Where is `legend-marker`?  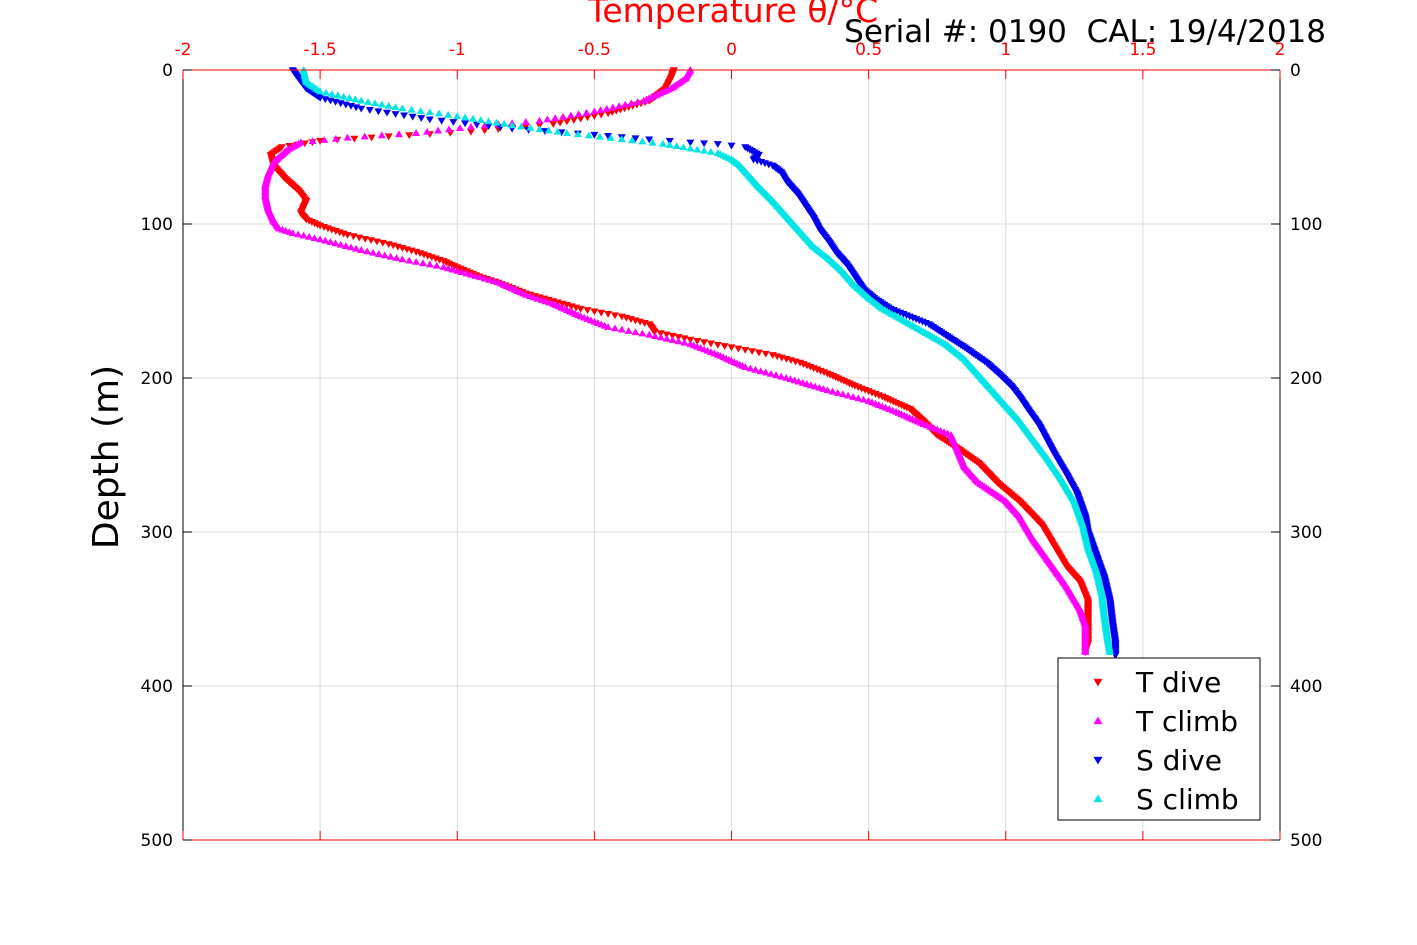 legend-marker is located at coordinates (1098, 720).